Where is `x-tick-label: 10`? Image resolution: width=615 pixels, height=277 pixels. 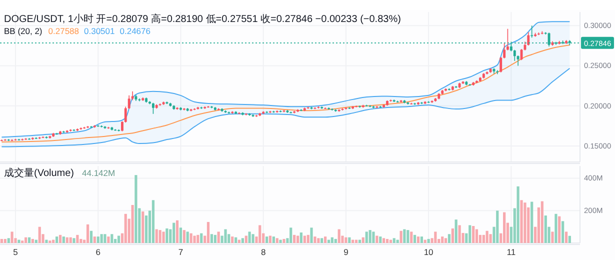
x-tick-label: 10 is located at coordinates (429, 252).